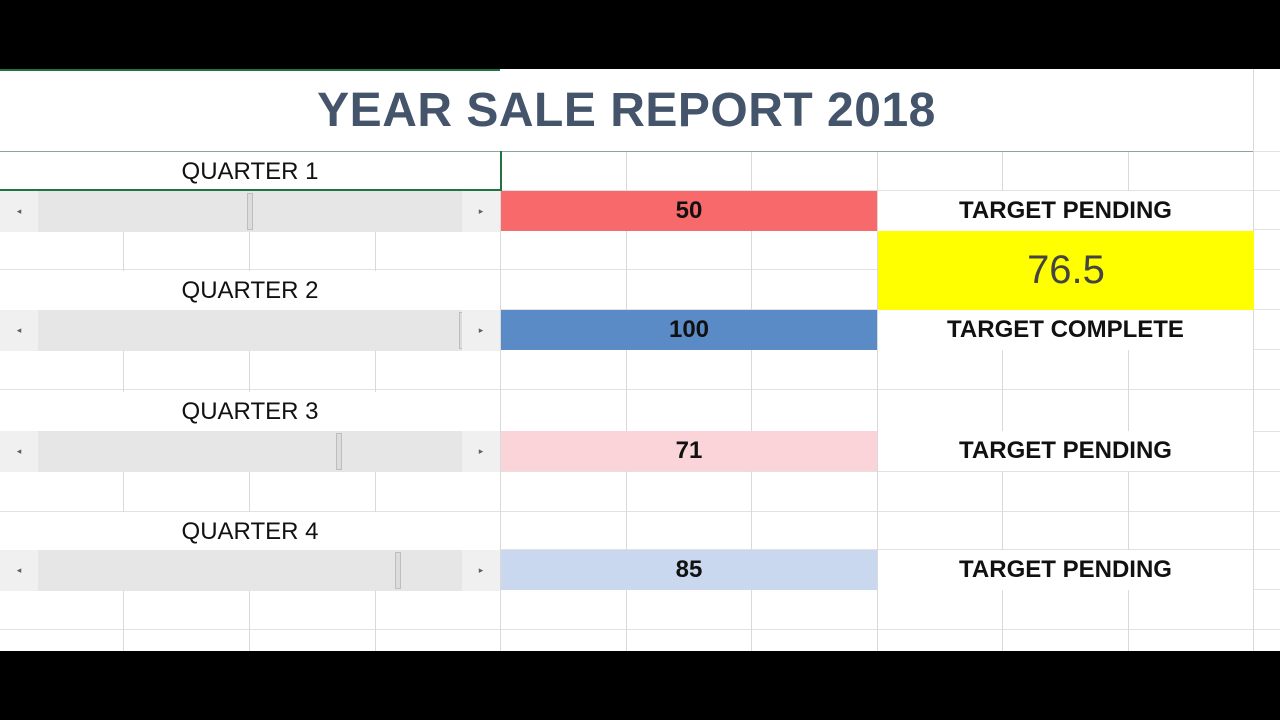  I want to click on quarter-4-label: QUARTER 4, so click(250, 532).